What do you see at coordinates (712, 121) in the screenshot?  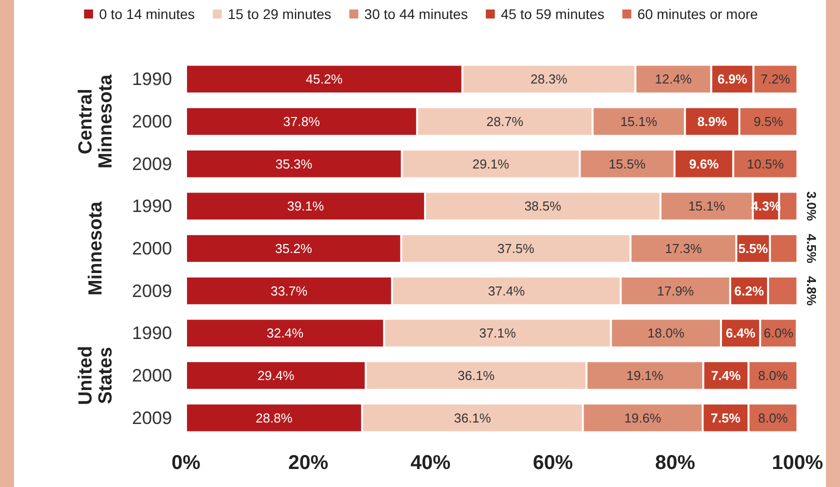 I see `data-label: 8.9%` at bounding box center [712, 121].